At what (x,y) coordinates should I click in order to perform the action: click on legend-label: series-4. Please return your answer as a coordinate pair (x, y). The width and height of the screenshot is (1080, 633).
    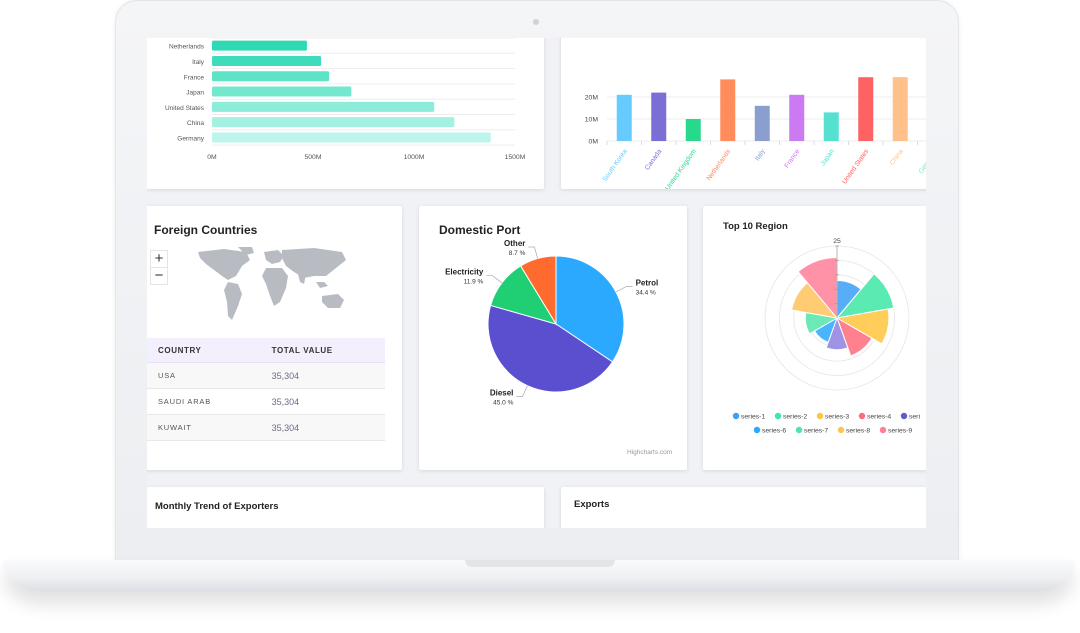
    Looking at the image, I should click on (879, 416).